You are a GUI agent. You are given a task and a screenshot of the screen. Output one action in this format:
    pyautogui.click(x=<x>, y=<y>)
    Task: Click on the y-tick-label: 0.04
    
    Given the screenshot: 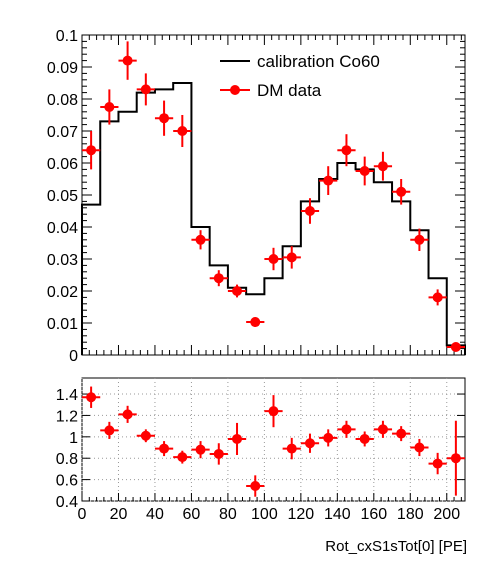 What is the action you would take?
    pyautogui.click(x=62, y=228)
    